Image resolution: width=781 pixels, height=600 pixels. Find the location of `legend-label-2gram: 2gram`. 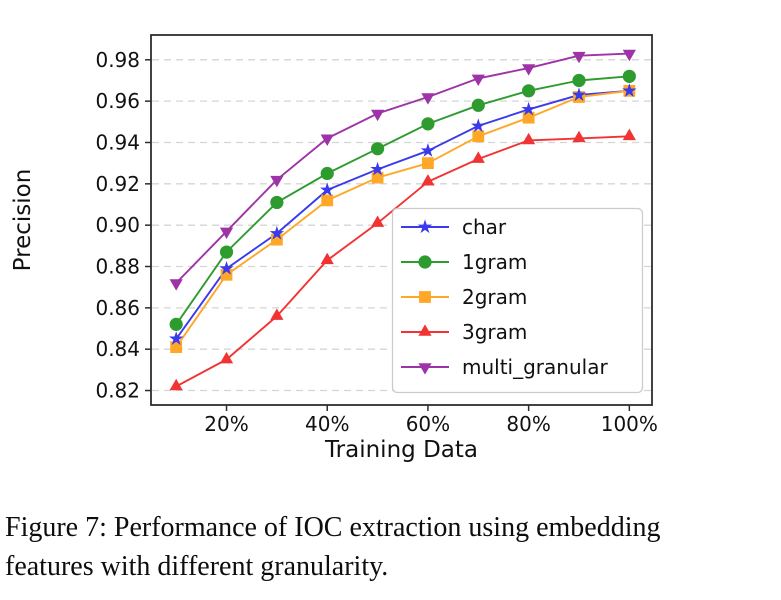

legend-label-2gram: 2gram is located at coordinates (494, 297).